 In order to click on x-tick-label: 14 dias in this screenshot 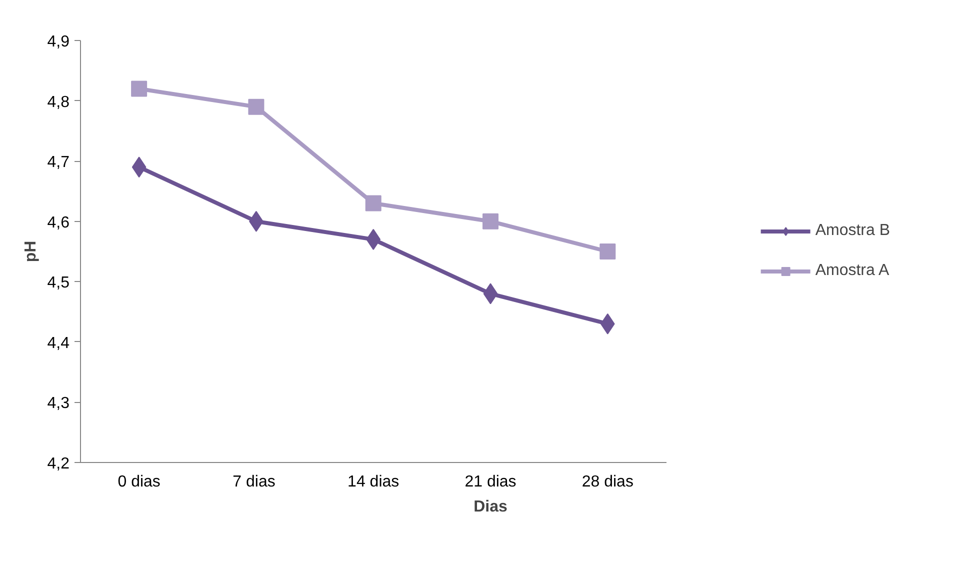, I will do `click(374, 482)`.